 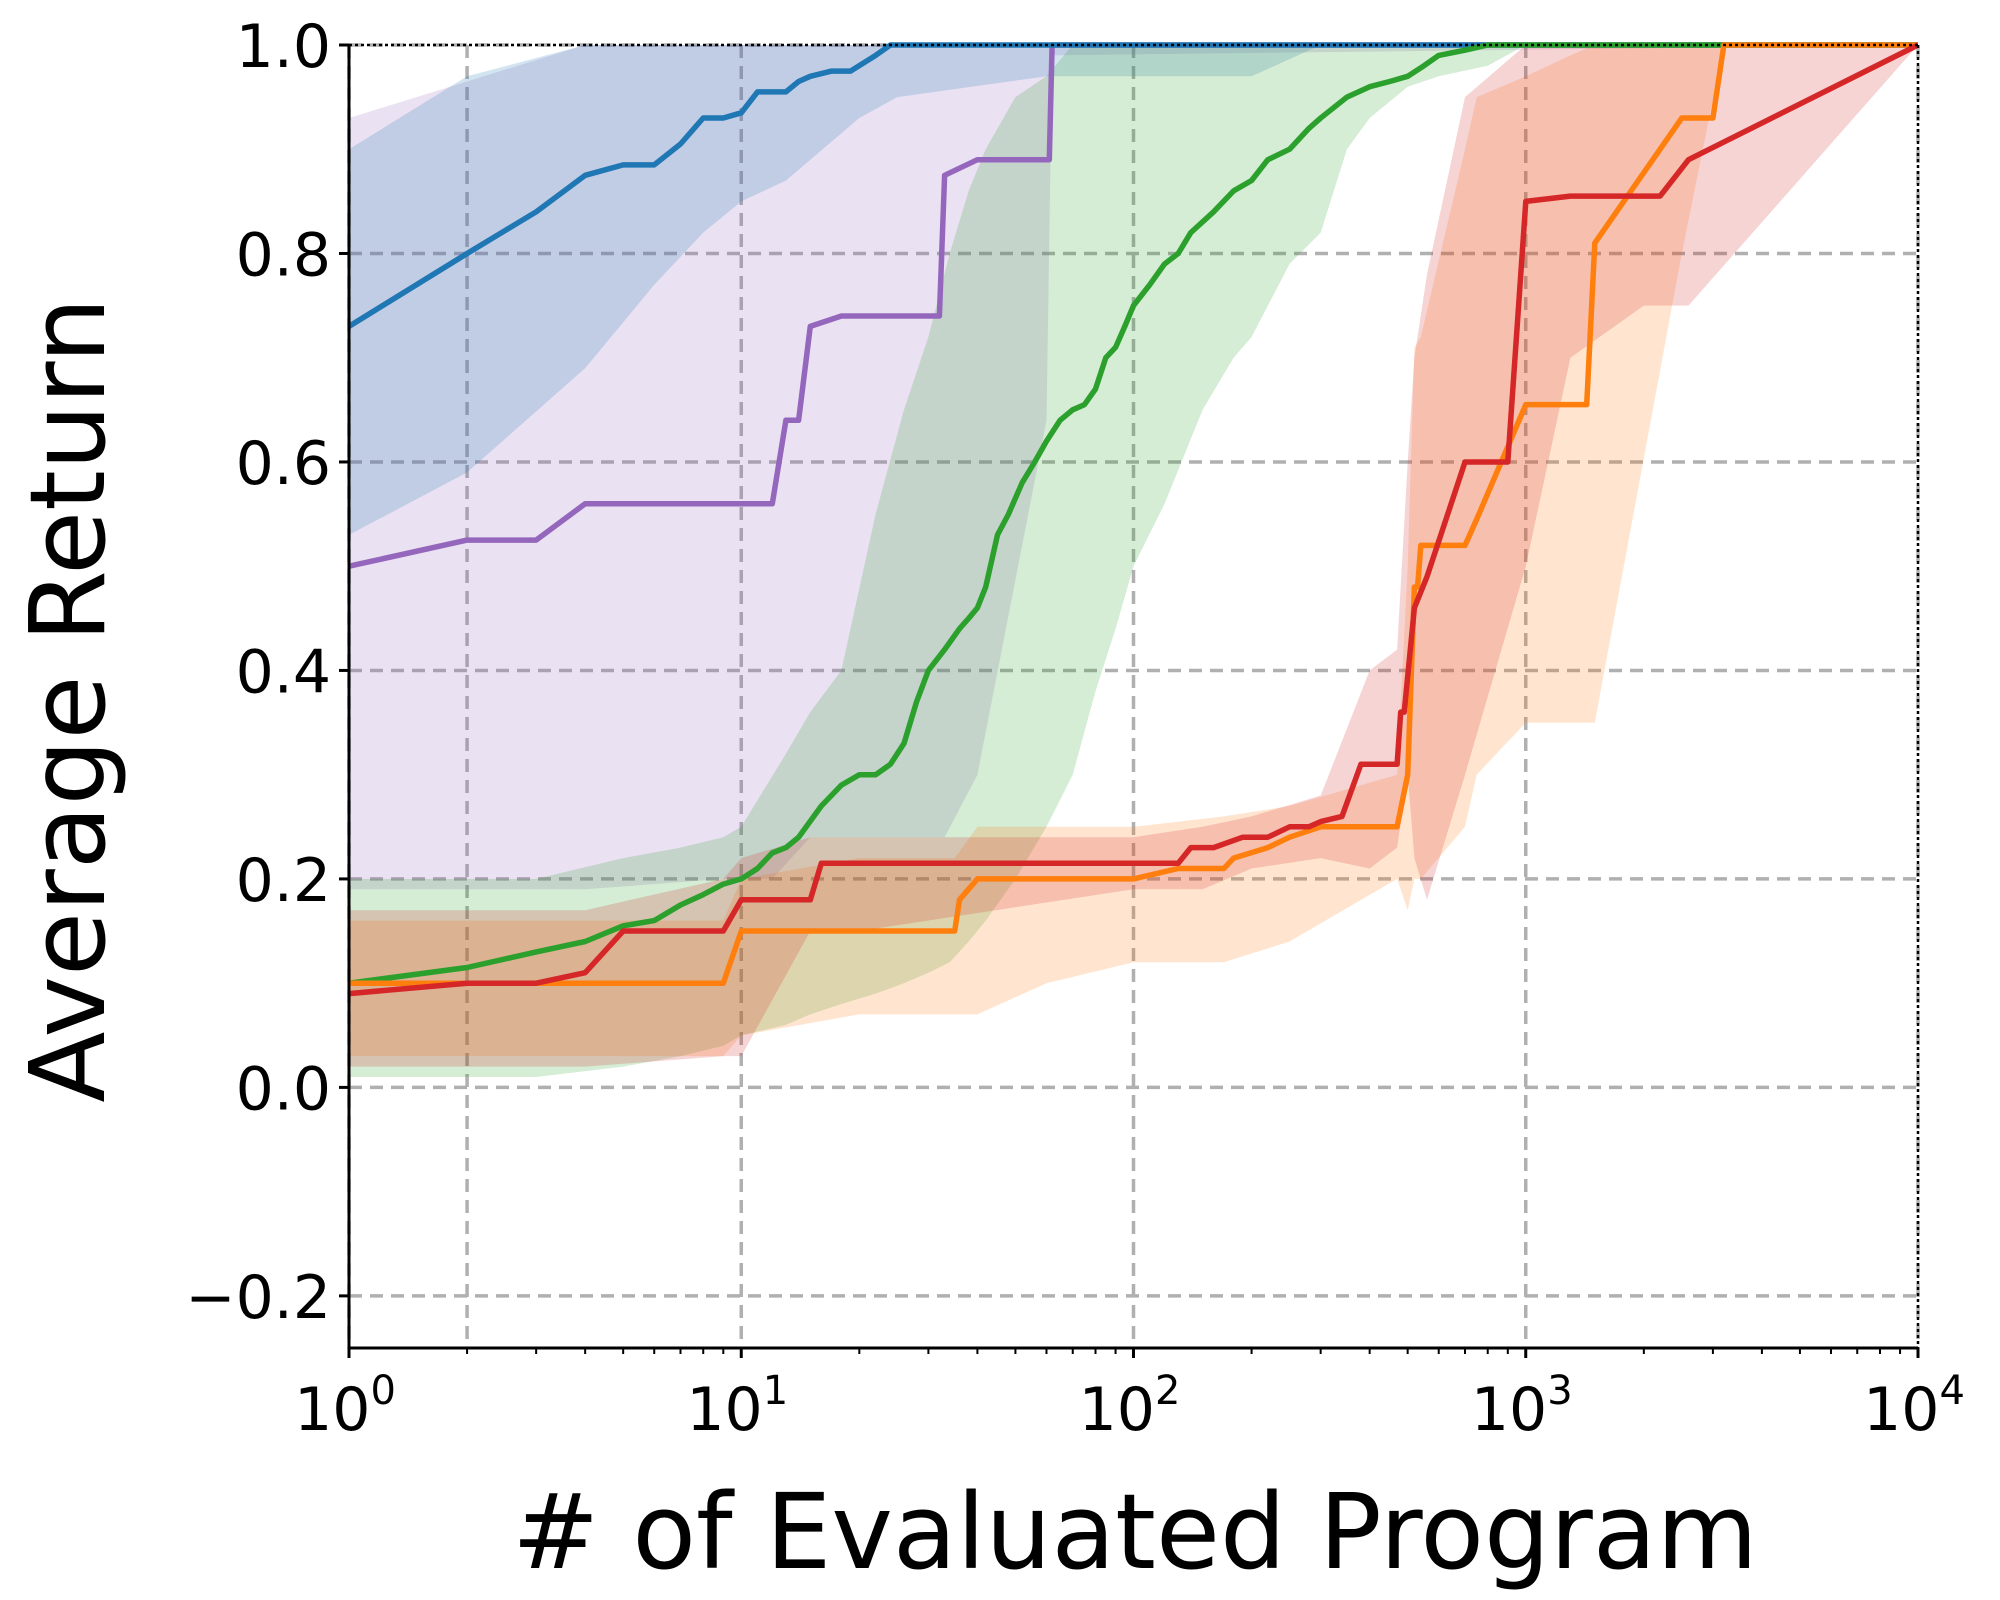 What do you see at coordinates (283, 464) in the screenshot?
I see `y-tick-label: 0.6` at bounding box center [283, 464].